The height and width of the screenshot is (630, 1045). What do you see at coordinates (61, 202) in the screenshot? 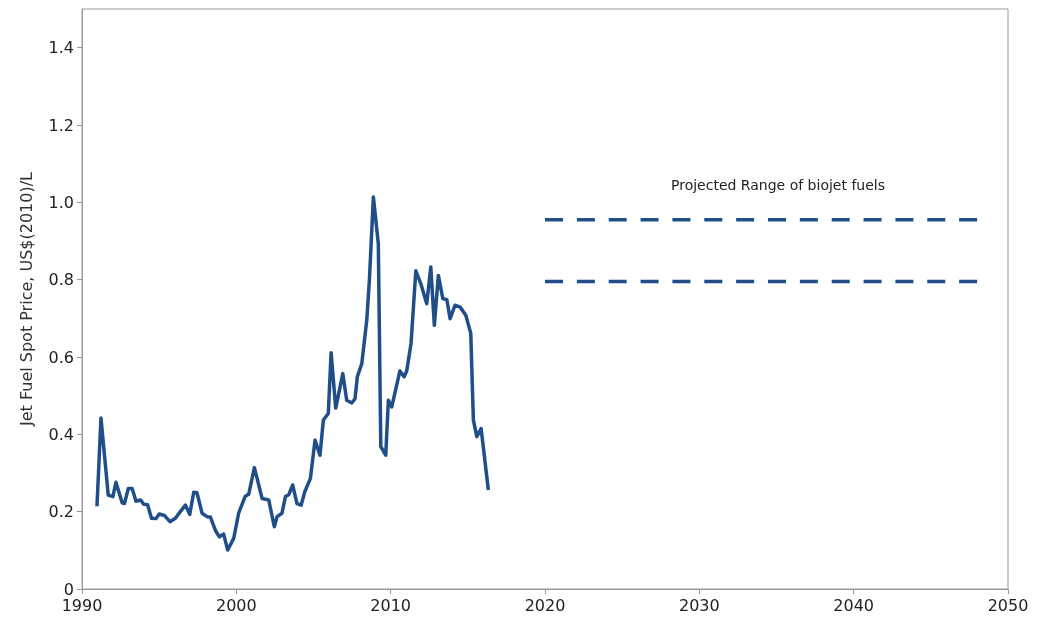
I see `y-tick-label: 1.0` at bounding box center [61, 202].